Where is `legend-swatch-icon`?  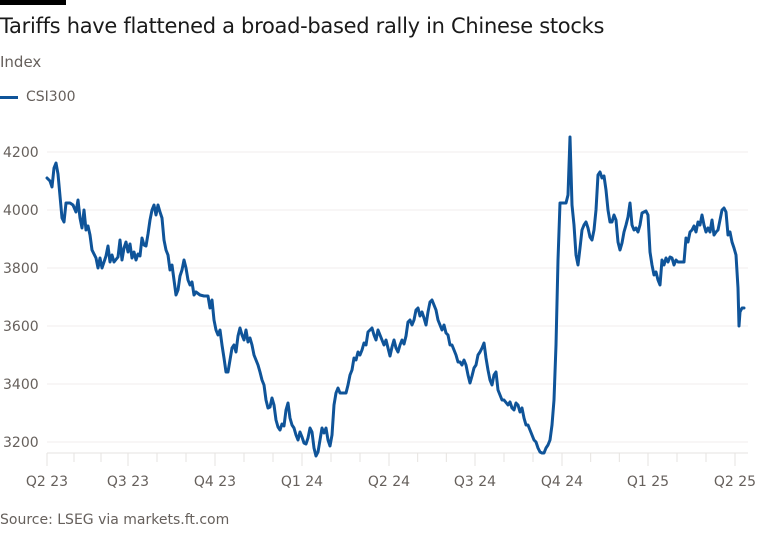 legend-swatch-icon is located at coordinates (9, 97).